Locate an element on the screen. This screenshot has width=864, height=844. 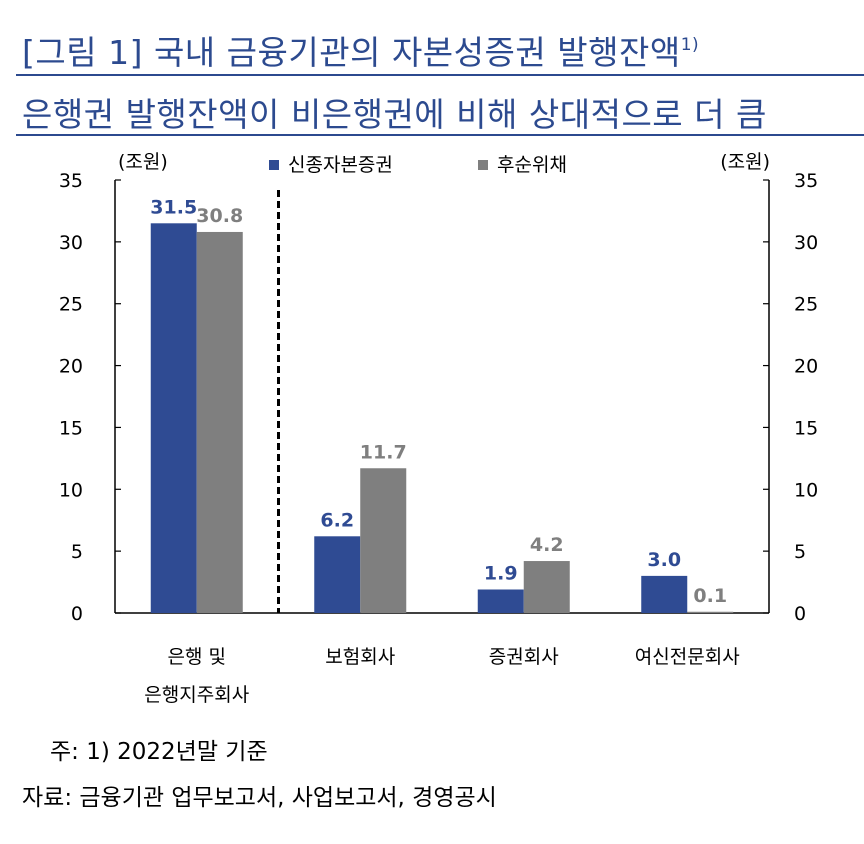
category-label: 증권회사 is located at coordinates (524, 657).